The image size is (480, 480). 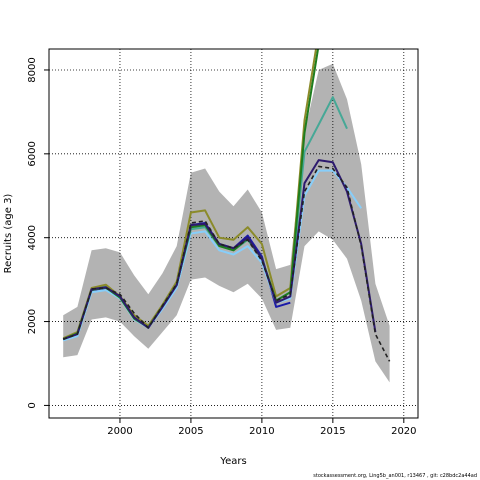 I want to click on y-axis: 0 2000 4000 6000 8000, so click(x=38, y=233).